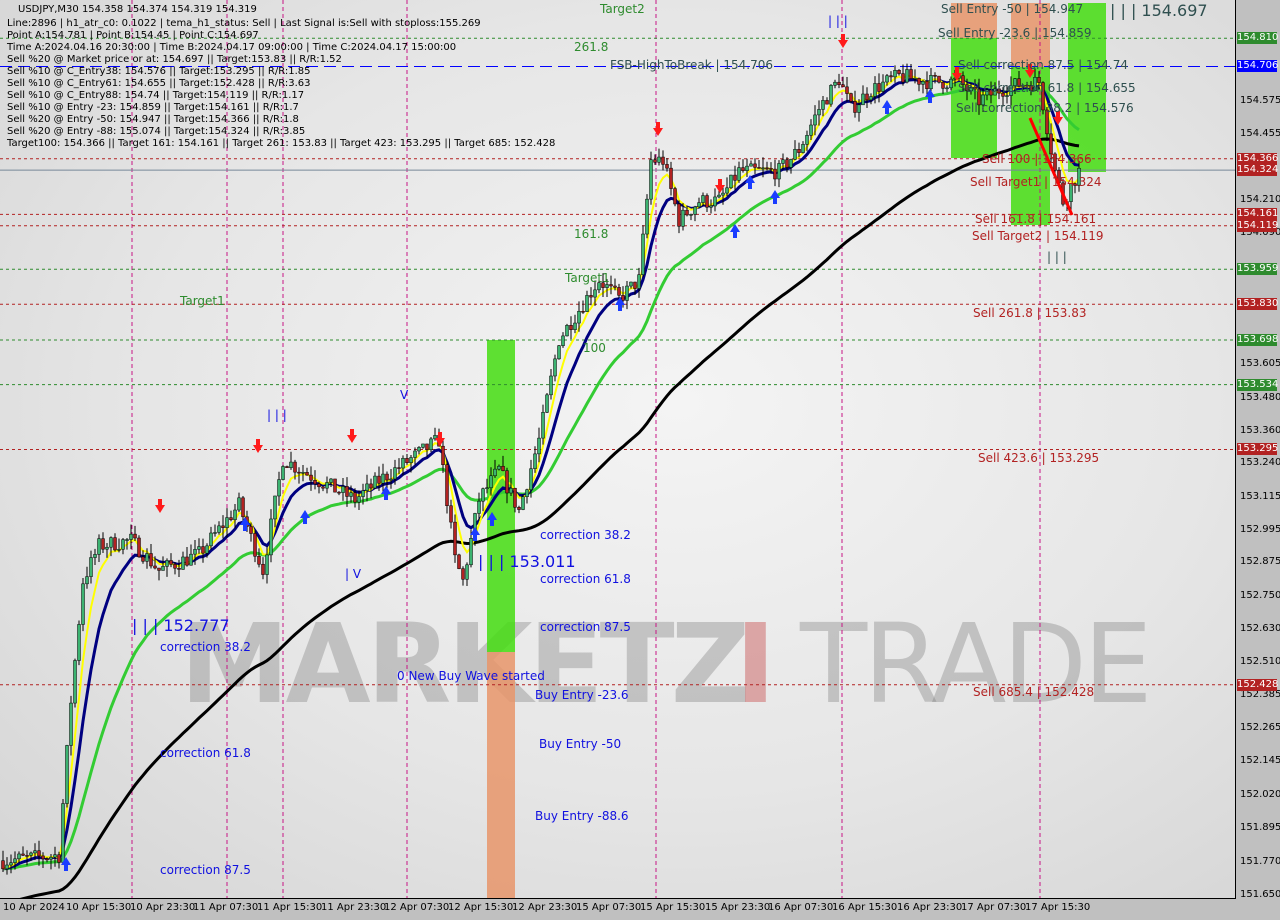  I want to click on chart-annotation: Sell correction 38.2 | 154.576, so click(1045, 108).